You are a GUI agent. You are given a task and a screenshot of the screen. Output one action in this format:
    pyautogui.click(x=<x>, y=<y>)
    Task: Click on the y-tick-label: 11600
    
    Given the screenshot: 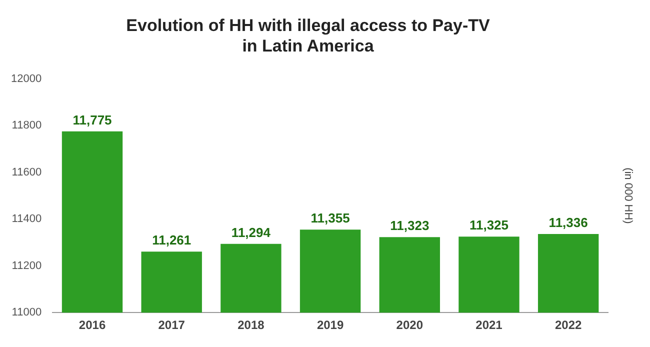 What is the action you would take?
    pyautogui.click(x=27, y=172)
    